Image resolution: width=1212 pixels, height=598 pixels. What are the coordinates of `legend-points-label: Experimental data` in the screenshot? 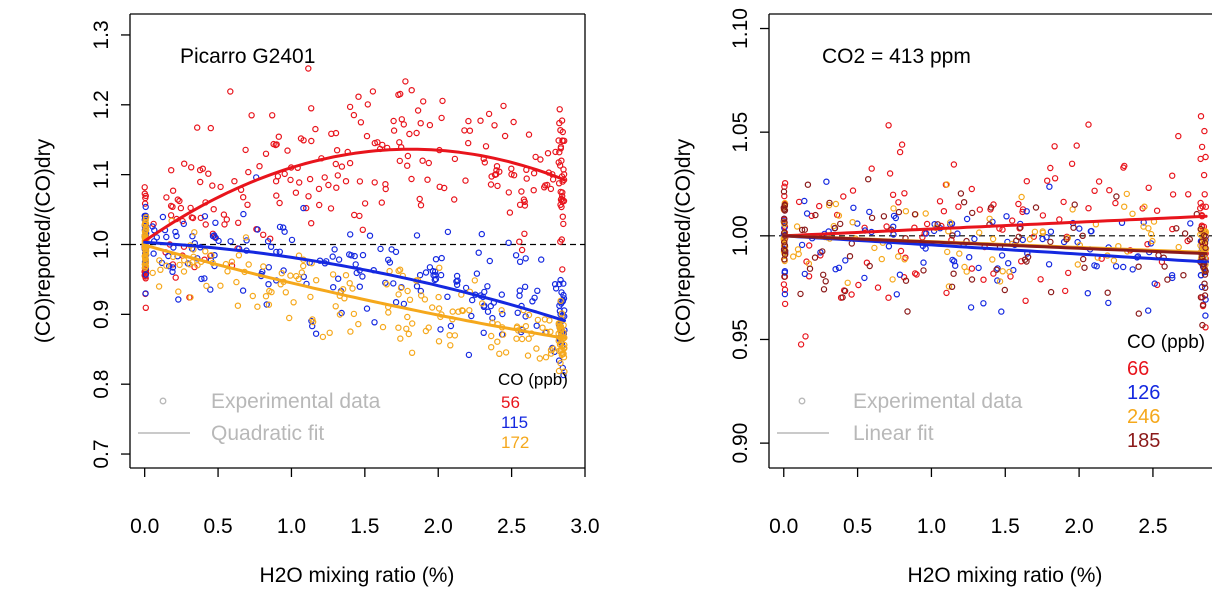 It's located at (938, 401).